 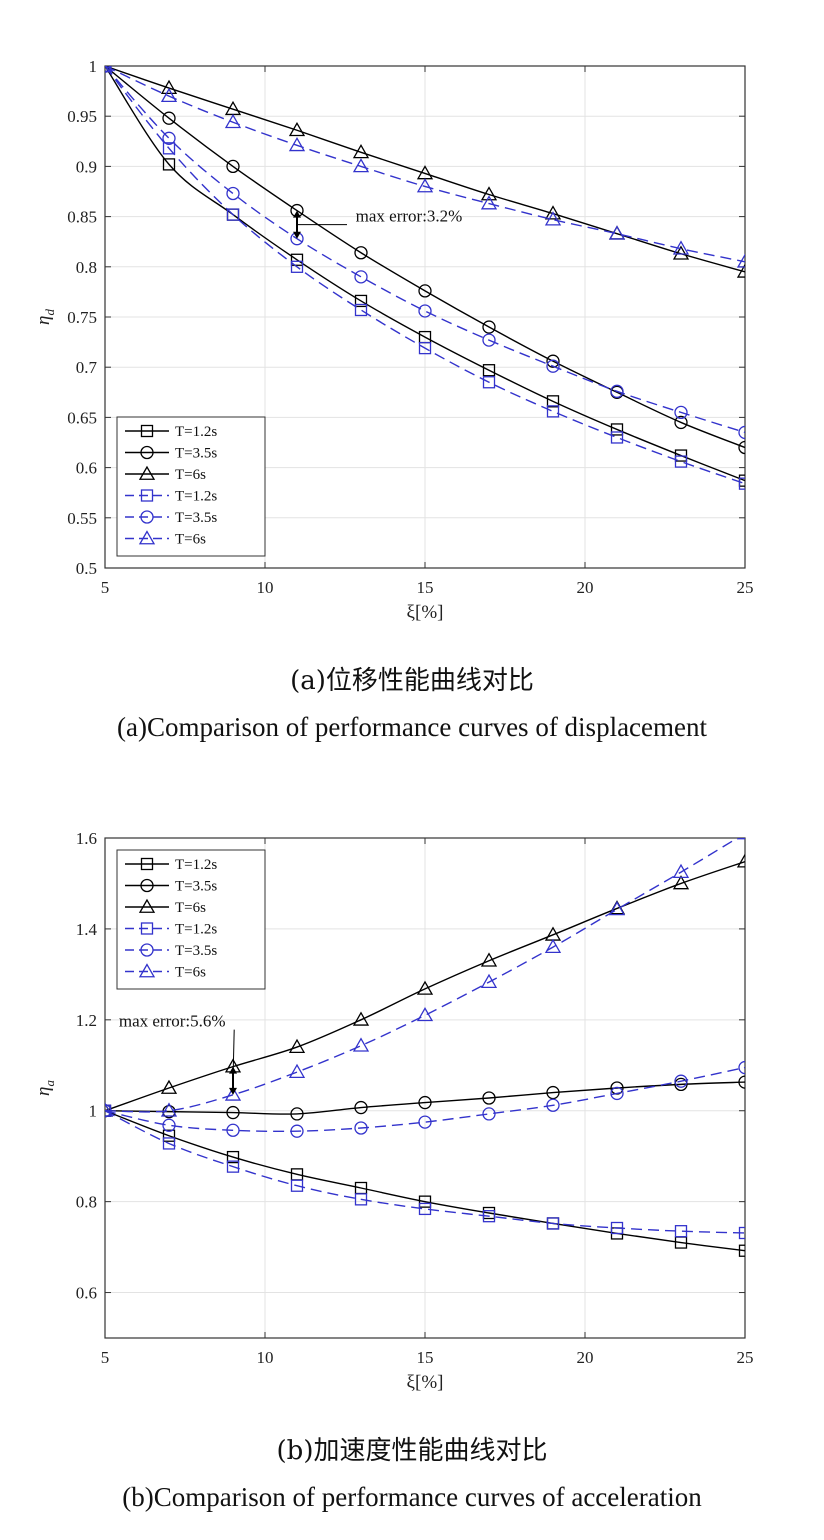 What do you see at coordinates (49, 312) in the screenshot?
I see `y-axis-label-subscript: d` at bounding box center [49, 312].